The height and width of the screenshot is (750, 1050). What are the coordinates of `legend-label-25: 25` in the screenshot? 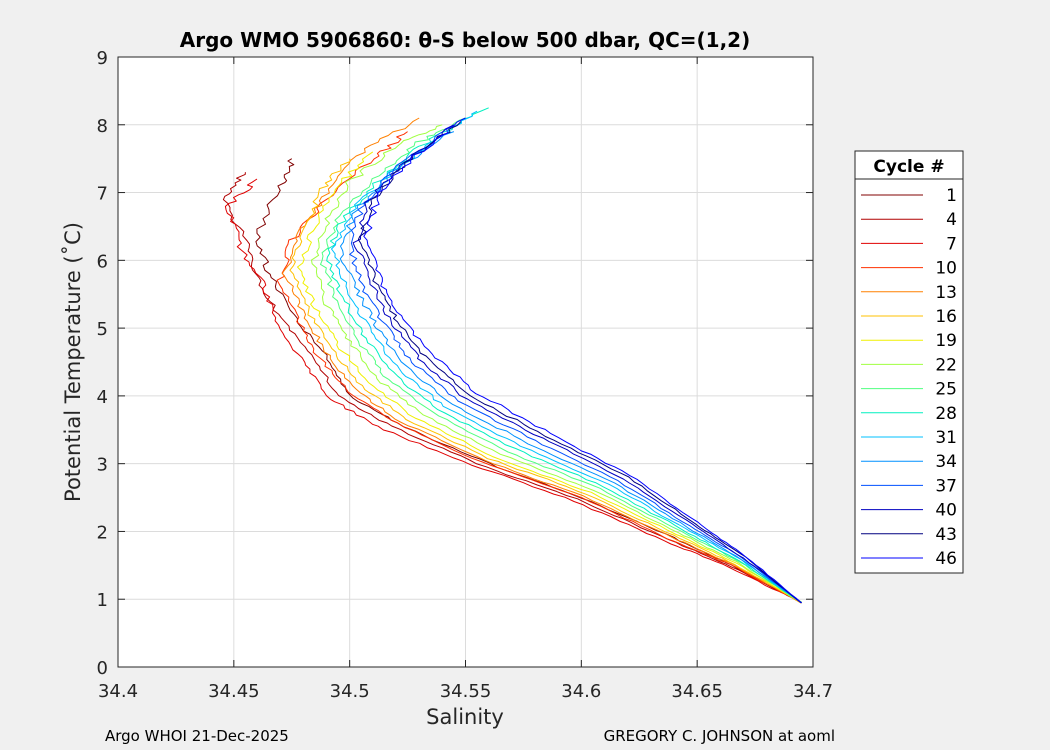 It's located at (946, 390).